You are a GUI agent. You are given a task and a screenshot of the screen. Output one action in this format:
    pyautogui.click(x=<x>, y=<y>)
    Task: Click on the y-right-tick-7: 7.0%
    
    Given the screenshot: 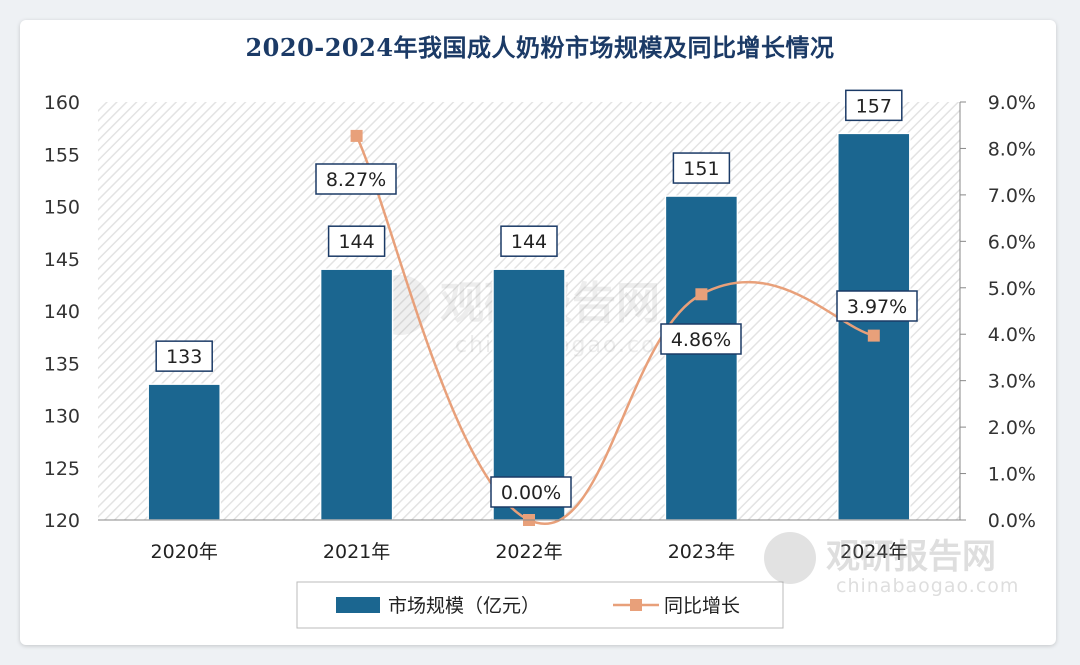 What is the action you would take?
    pyautogui.click(x=1012, y=196)
    